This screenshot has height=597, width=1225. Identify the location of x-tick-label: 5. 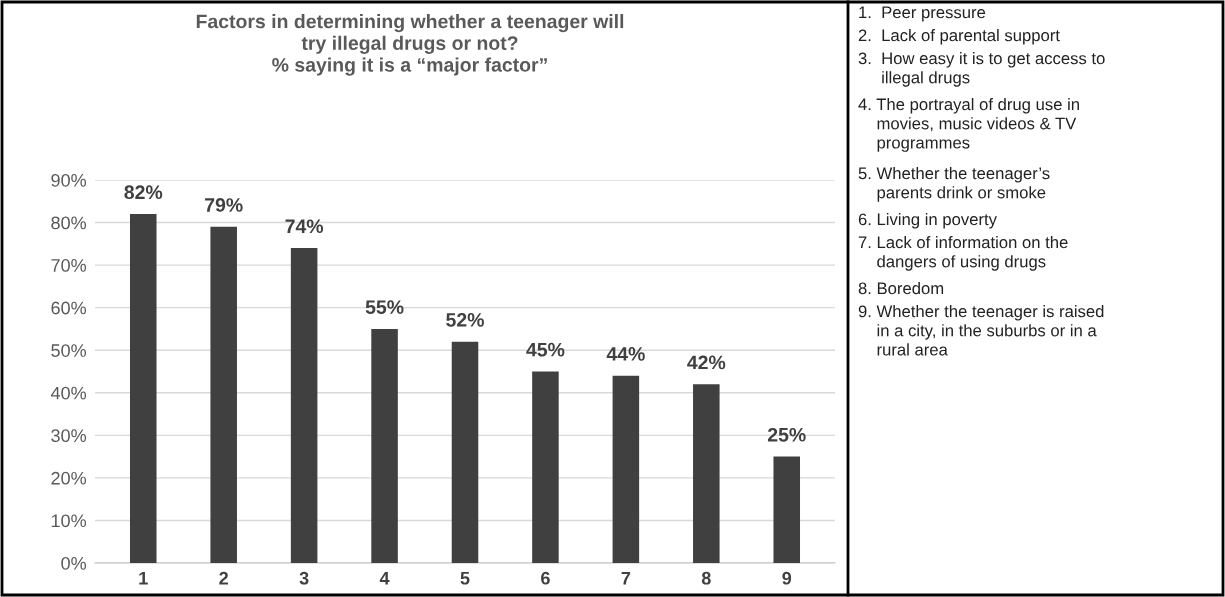
(465, 578).